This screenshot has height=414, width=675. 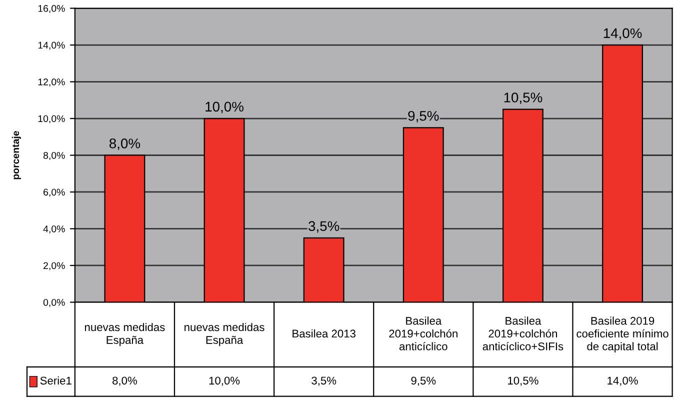 I want to click on x-tick-label: Basilea 2019+colchón anticíclico+SIFIs, so click(x=523, y=333).